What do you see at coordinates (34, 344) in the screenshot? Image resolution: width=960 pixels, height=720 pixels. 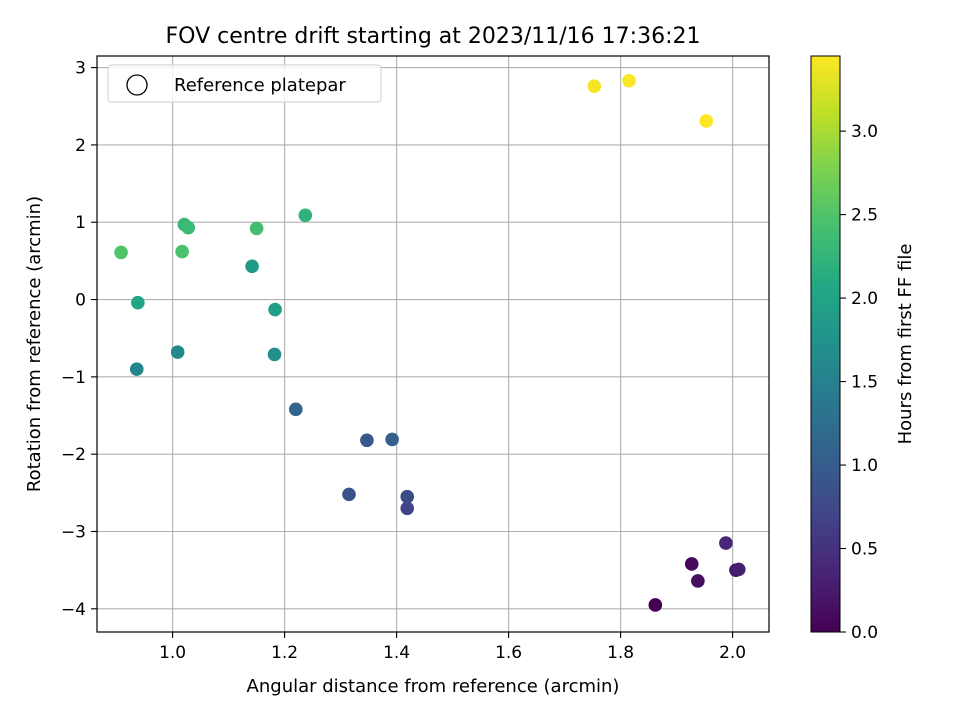 I see `y-axis-label: Rotation from reference (arcmin)` at bounding box center [34, 344].